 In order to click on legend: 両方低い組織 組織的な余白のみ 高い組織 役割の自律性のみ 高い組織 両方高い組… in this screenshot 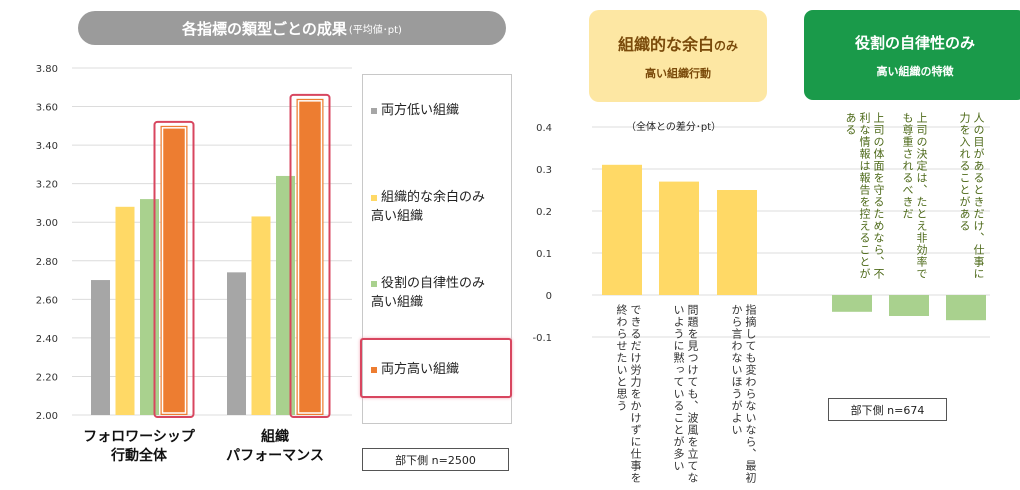, I will do `click(436, 249)`.